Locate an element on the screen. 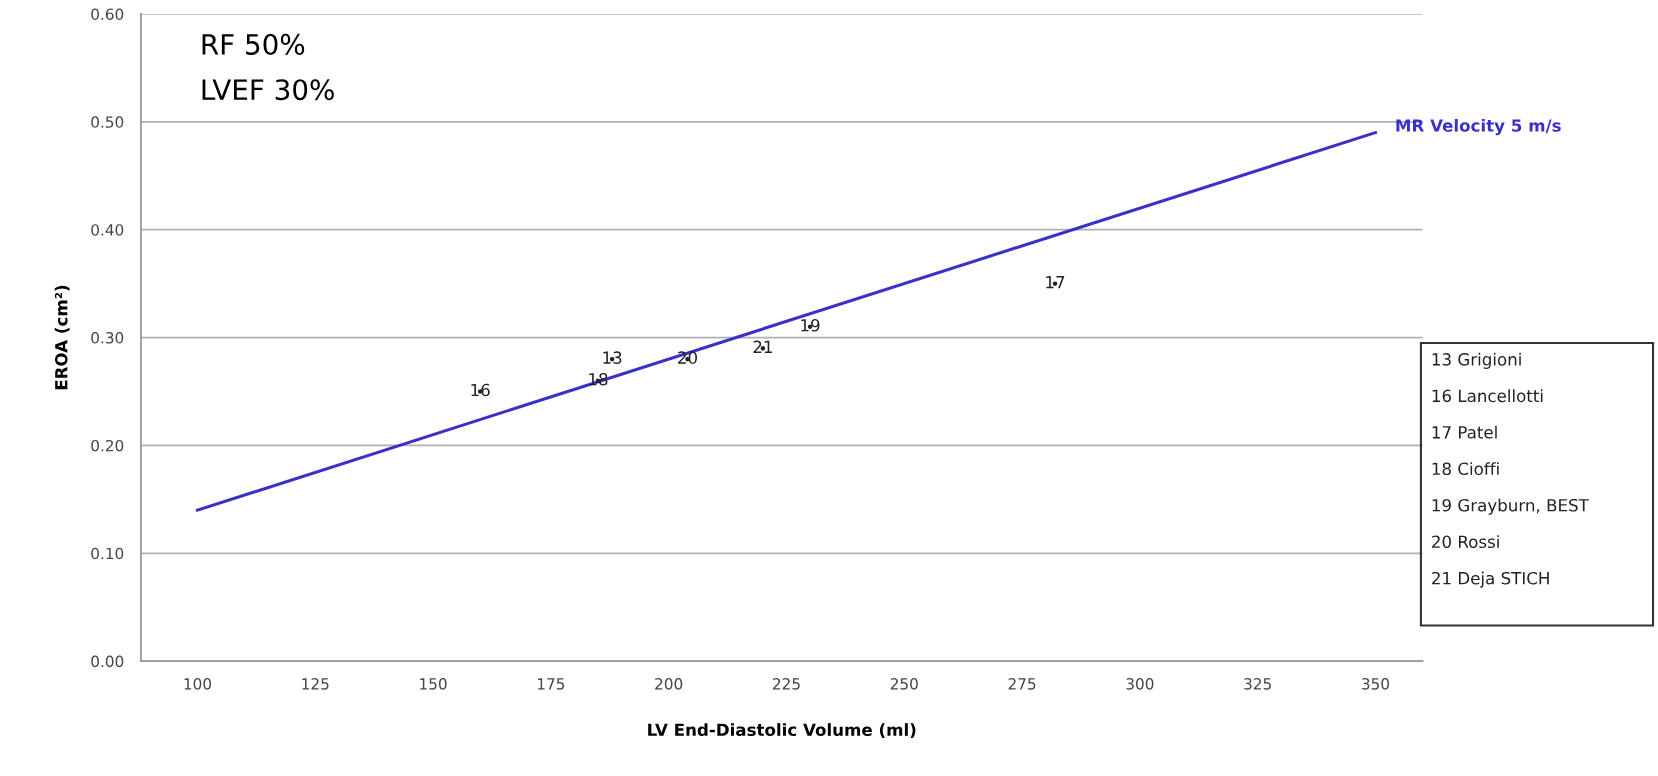  text: 18 Cioffi is located at coordinates (1465, 469).